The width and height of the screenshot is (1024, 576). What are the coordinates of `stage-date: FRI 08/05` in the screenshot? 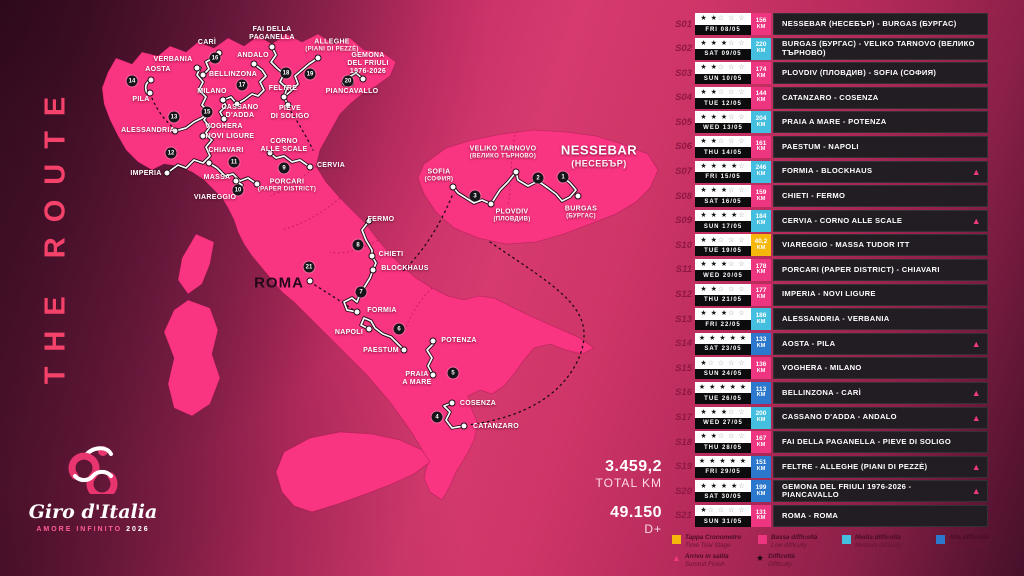 It's located at (723, 29).